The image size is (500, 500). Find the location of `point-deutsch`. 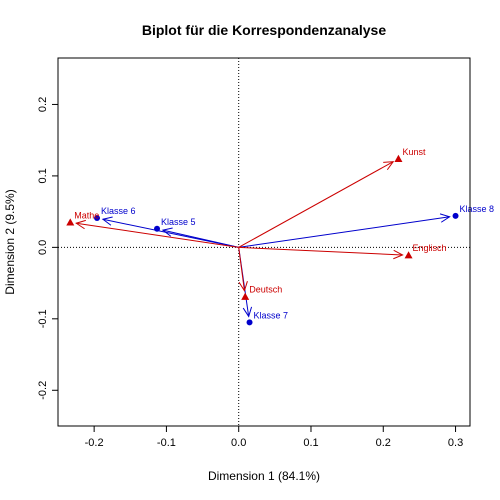

point-deutsch is located at coordinates (245, 296).